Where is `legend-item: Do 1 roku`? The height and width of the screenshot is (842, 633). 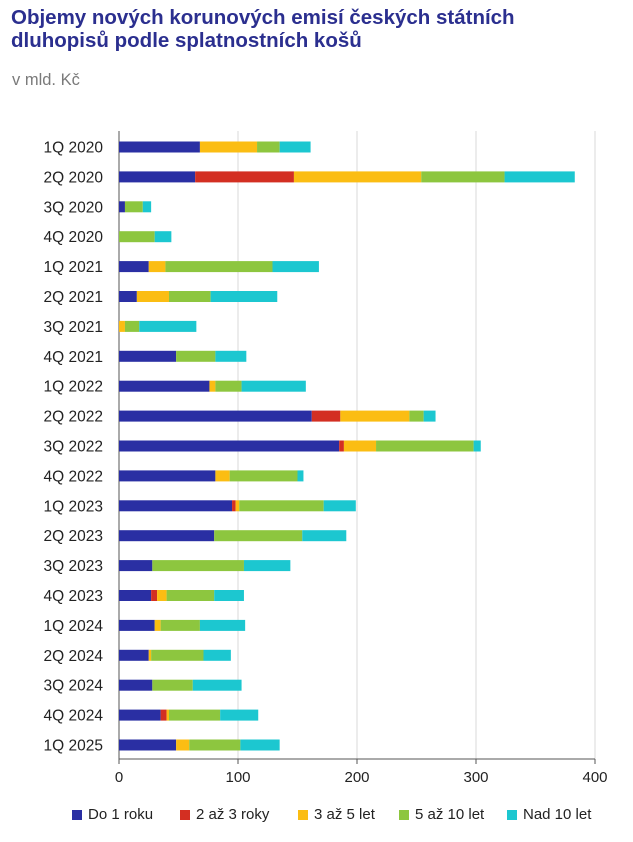 legend-item: Do 1 roku is located at coordinates (112, 814).